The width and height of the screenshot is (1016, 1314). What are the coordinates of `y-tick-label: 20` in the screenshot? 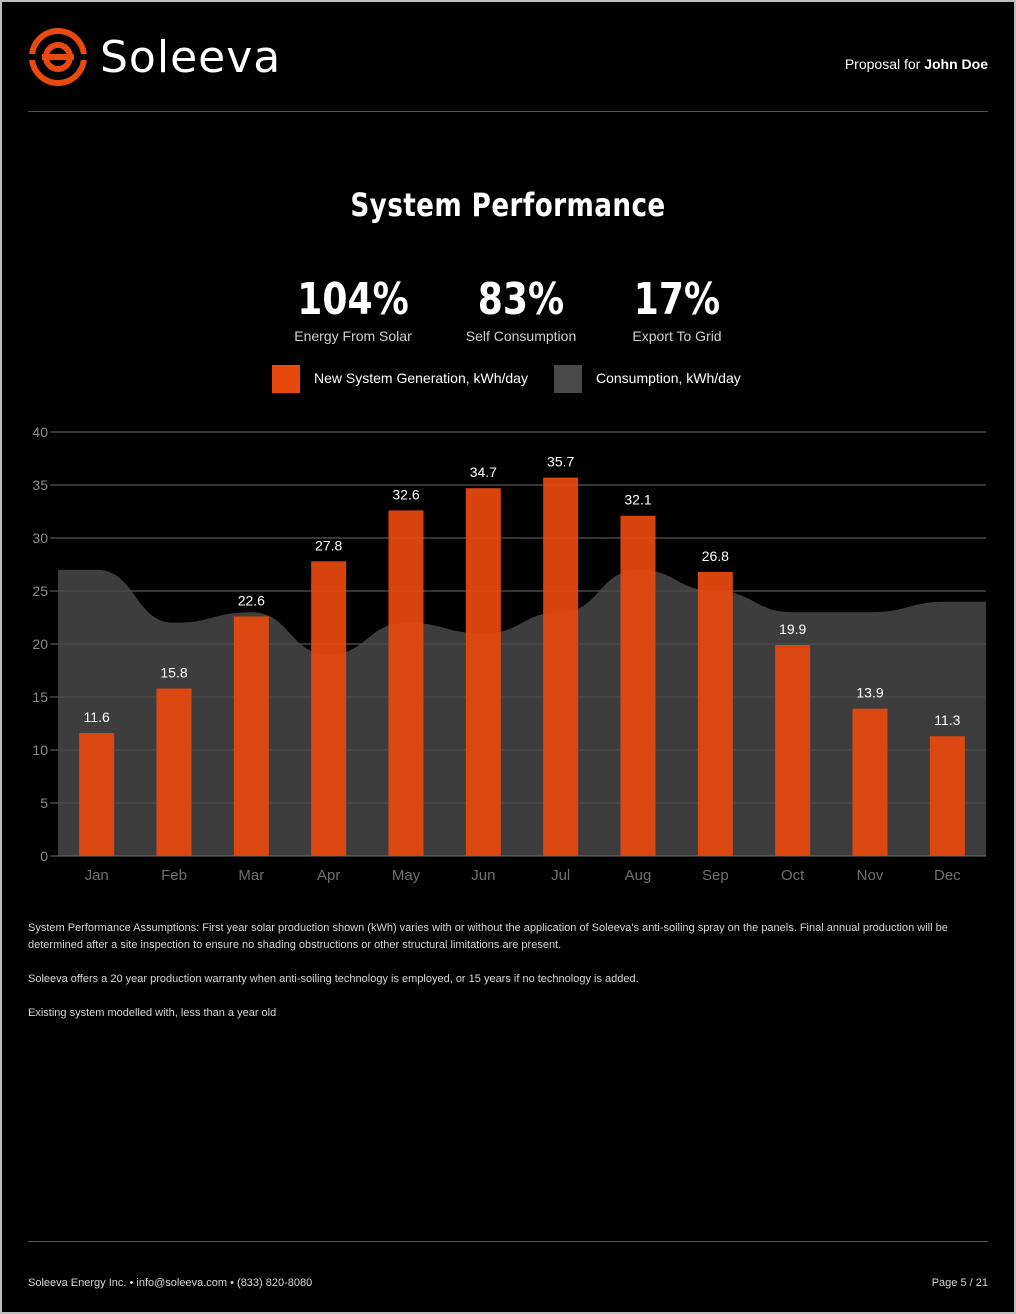 It's located at (40, 644).